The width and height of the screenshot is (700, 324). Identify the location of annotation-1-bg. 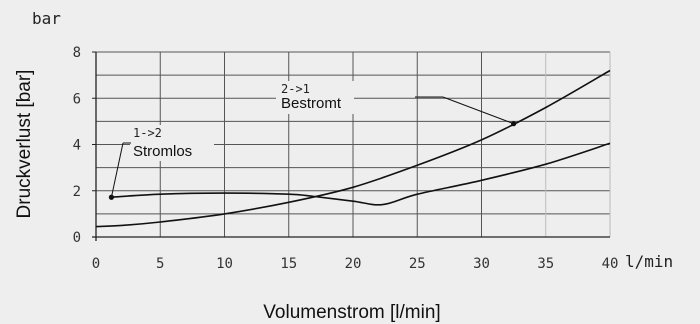
(315, 97).